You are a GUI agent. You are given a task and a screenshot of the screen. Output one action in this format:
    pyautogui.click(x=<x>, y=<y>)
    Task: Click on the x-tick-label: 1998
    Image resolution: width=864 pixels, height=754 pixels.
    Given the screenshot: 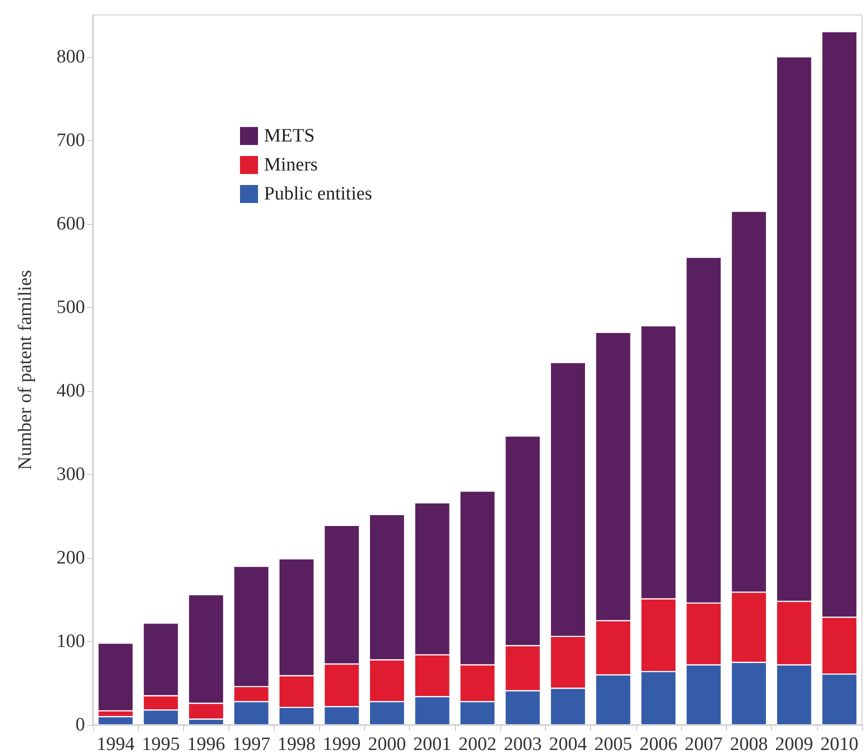 What is the action you would take?
    pyautogui.click(x=297, y=744)
    